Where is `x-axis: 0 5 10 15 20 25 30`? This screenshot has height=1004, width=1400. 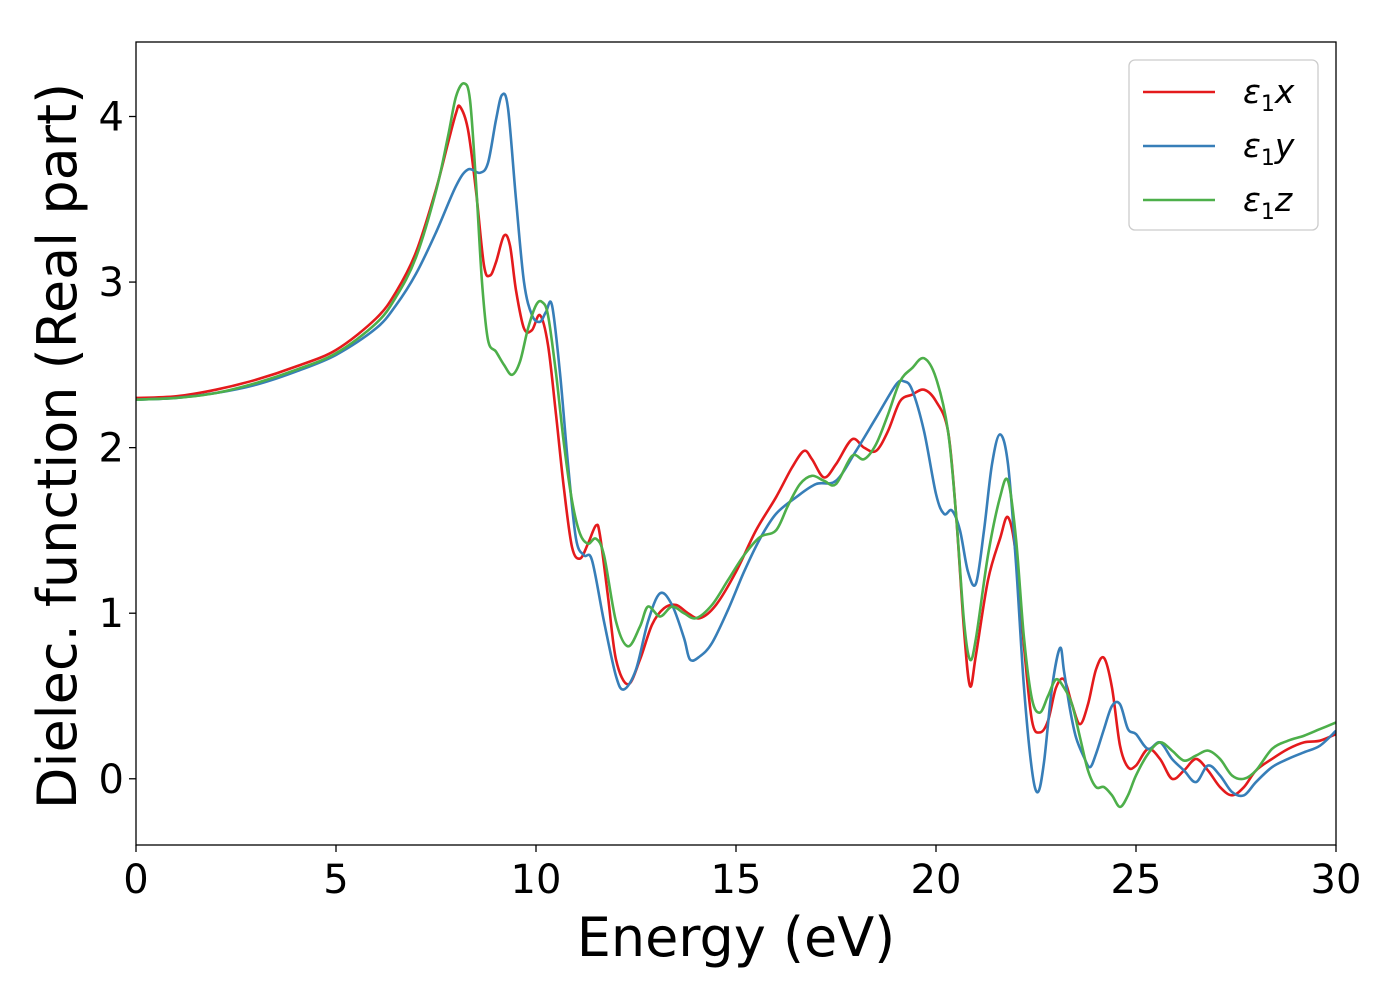
x-axis: 0 5 10 15 20 25 30 is located at coordinates (742, 874).